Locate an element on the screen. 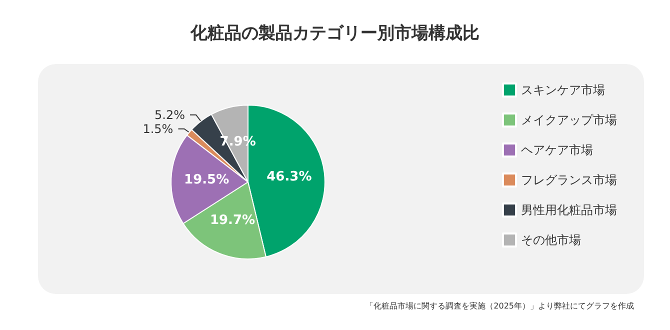 This screenshot has height=330, width=670. data-label: 19.5% is located at coordinates (207, 180).